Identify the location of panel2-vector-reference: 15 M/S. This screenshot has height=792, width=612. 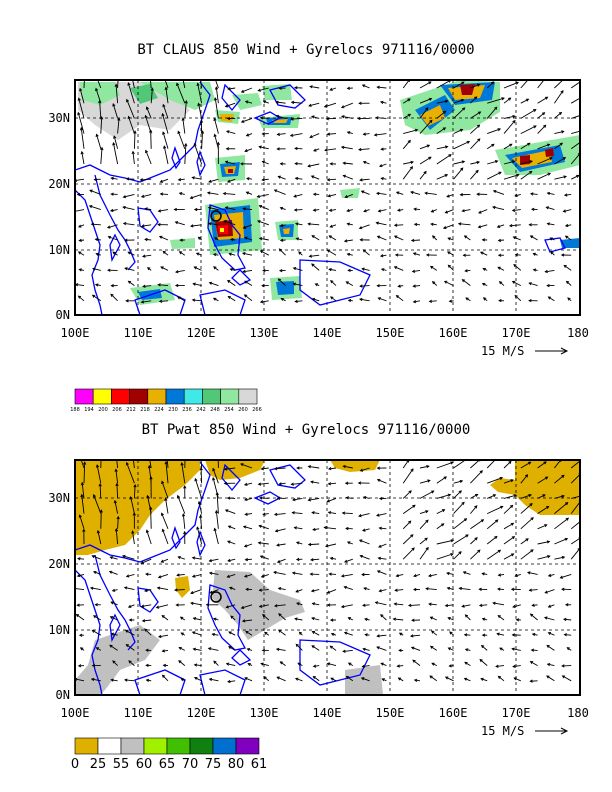
(525, 731).